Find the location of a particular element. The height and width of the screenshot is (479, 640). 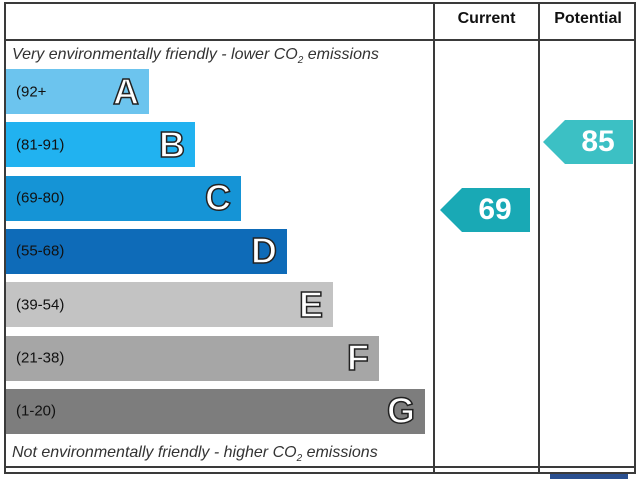

band-c: (69-80) C is located at coordinates (123, 198).